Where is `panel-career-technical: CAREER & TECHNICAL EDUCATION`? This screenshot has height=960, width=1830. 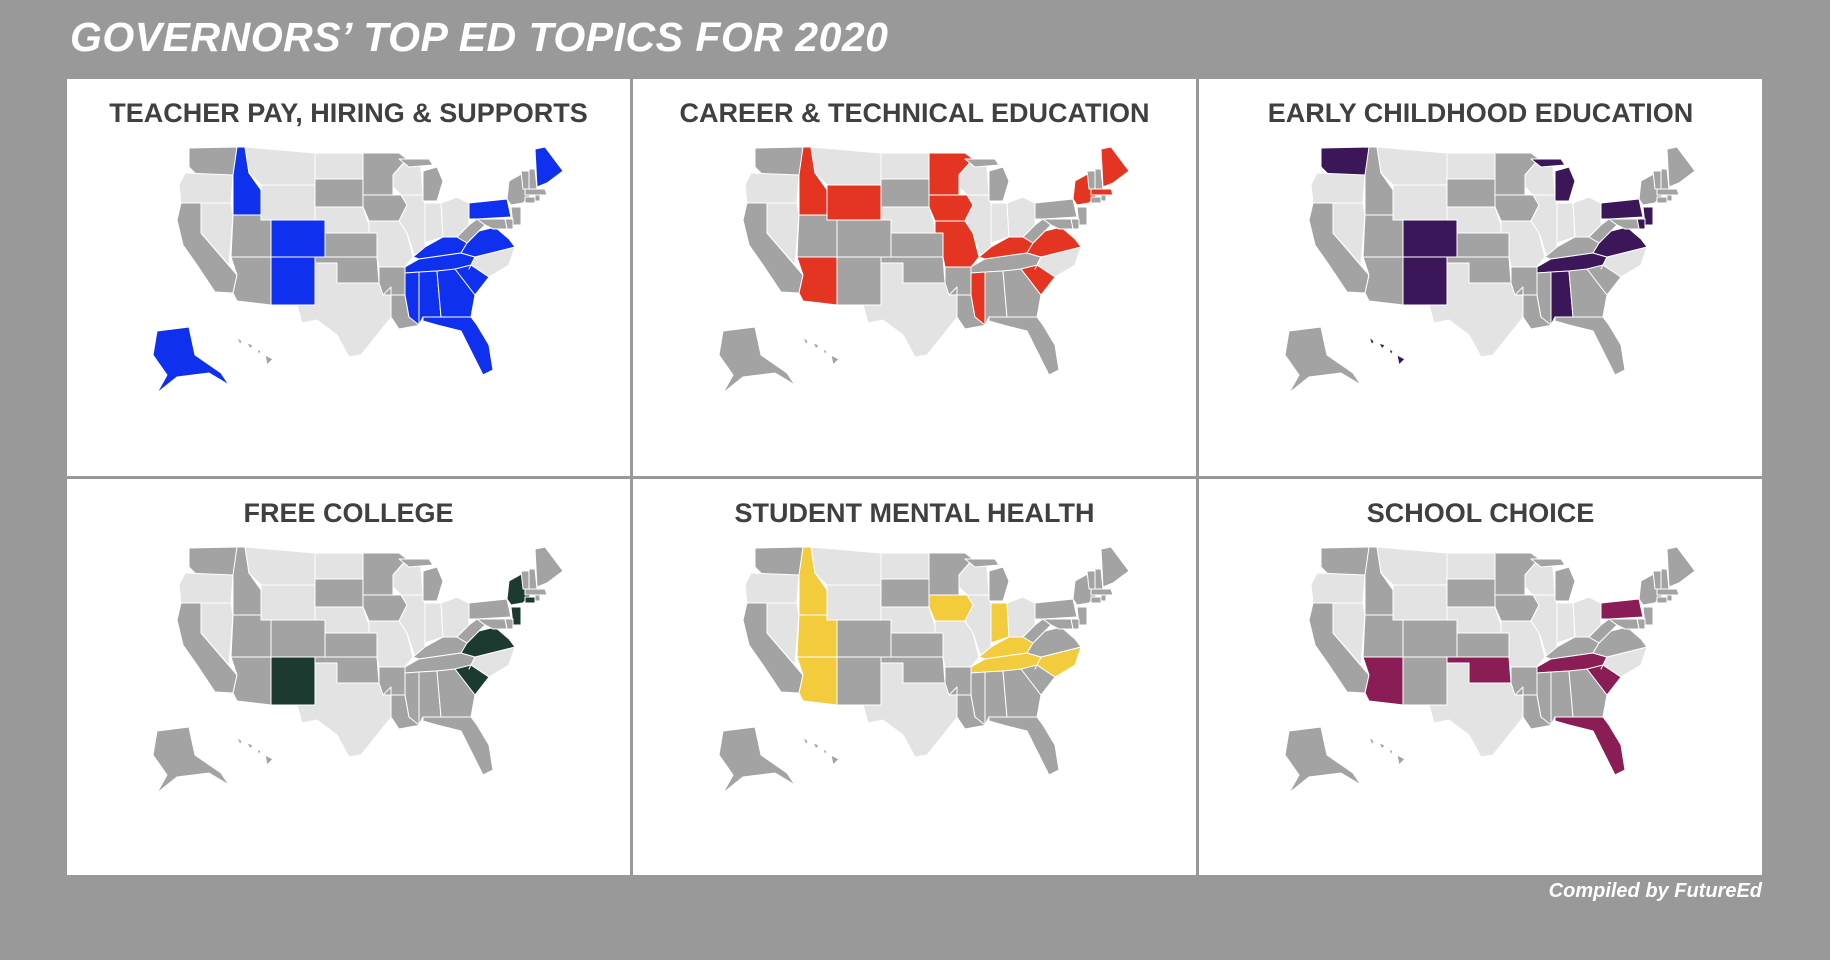
panel-career-technical: CAREER & TECHNICAL EDUCATION is located at coordinates (914, 277).